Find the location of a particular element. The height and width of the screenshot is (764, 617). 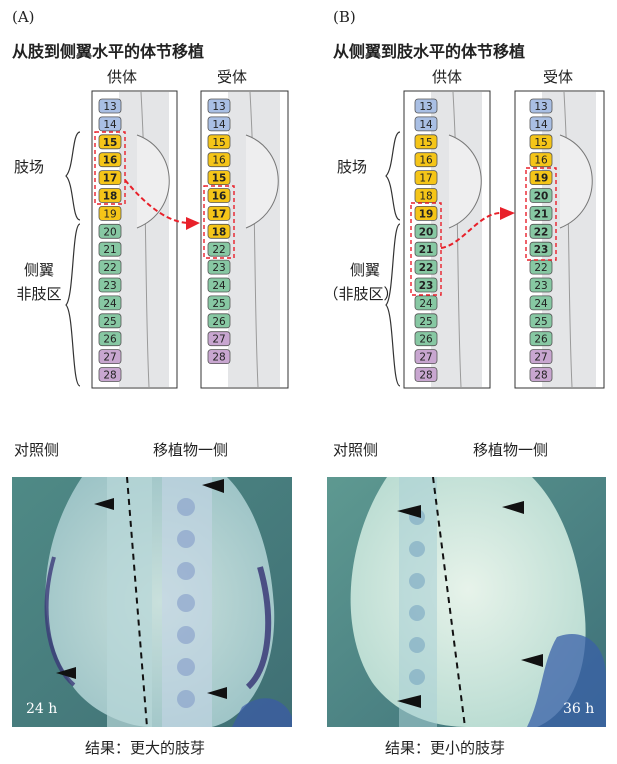

panel-b-host-somite-label: 24 is located at coordinates (541, 304).